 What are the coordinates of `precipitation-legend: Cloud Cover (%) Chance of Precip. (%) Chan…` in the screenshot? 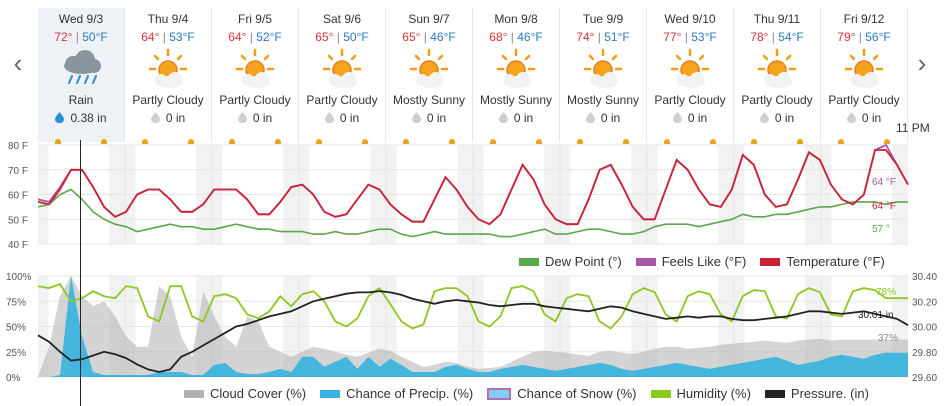 It's located at (519, 393).